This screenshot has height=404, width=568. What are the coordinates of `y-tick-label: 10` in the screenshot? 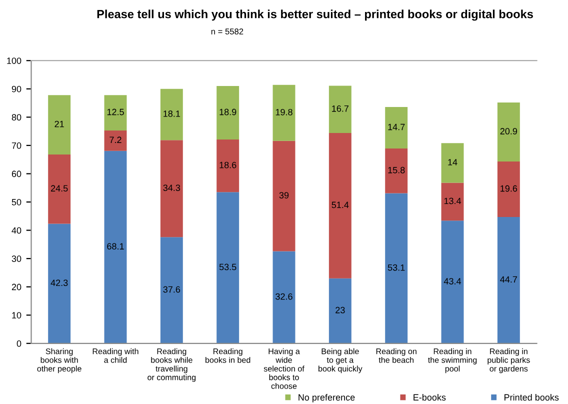 It's located at (17, 315).